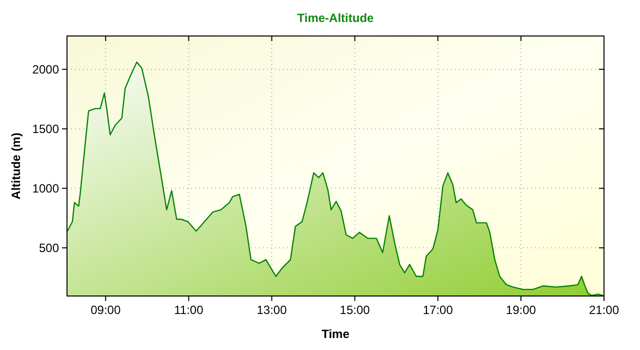  Describe the element at coordinates (189, 310) in the screenshot. I see `x-tick-label: 11:00` at that location.